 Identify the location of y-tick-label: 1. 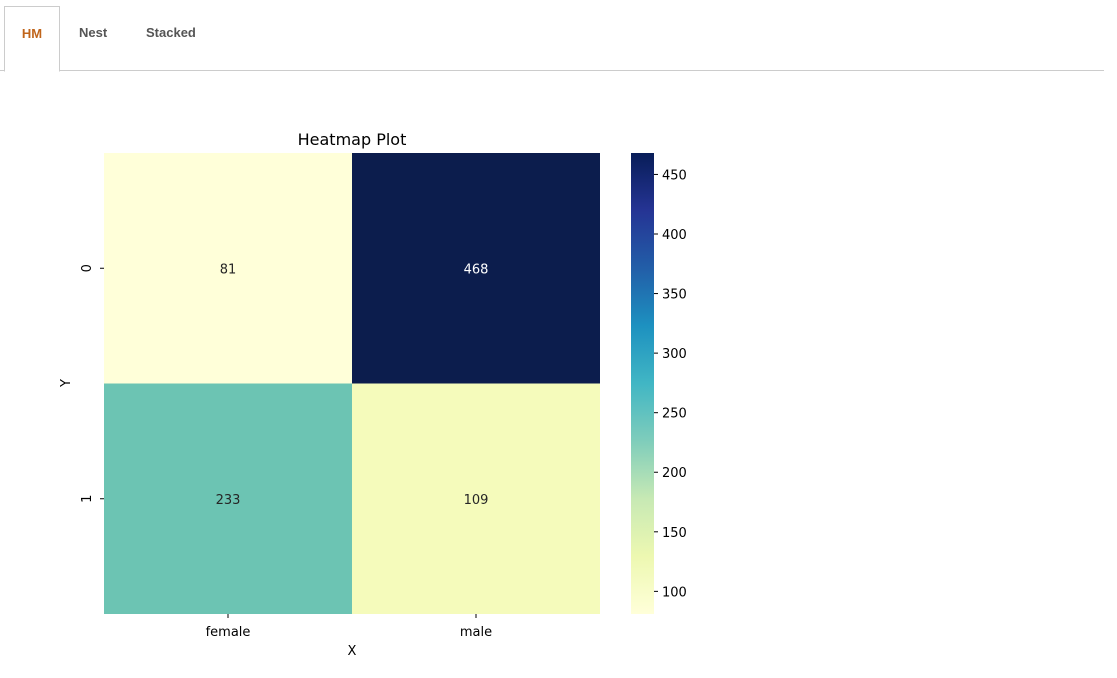
(87, 499).